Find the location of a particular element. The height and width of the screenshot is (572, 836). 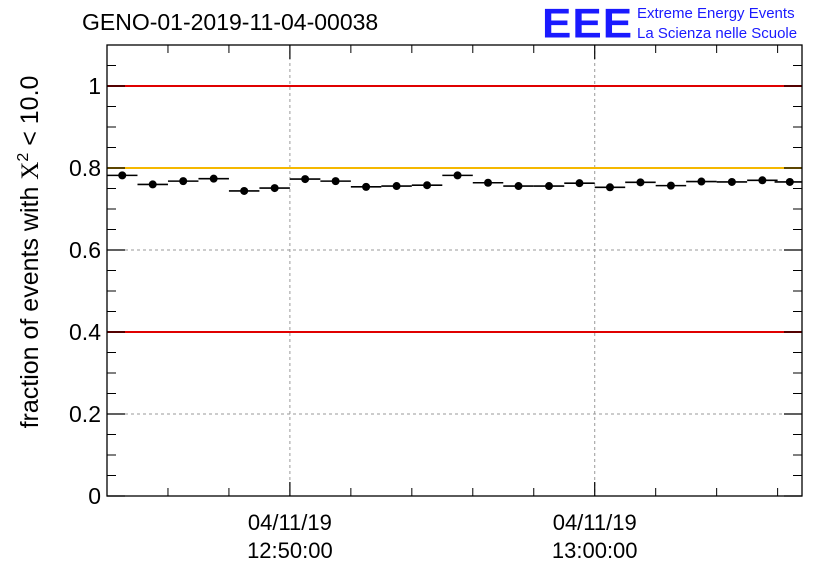

eee-logo: EEE is located at coordinates (588, 23).